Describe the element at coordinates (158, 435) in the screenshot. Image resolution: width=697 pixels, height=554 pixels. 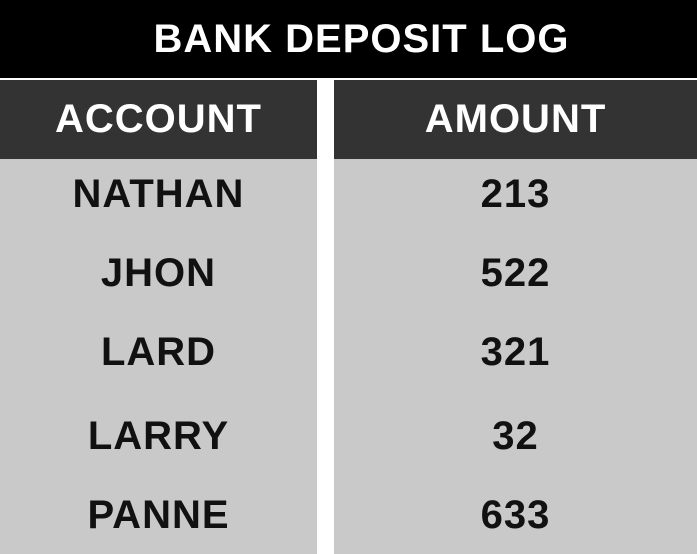
I see `account-cell: LARRY` at that location.